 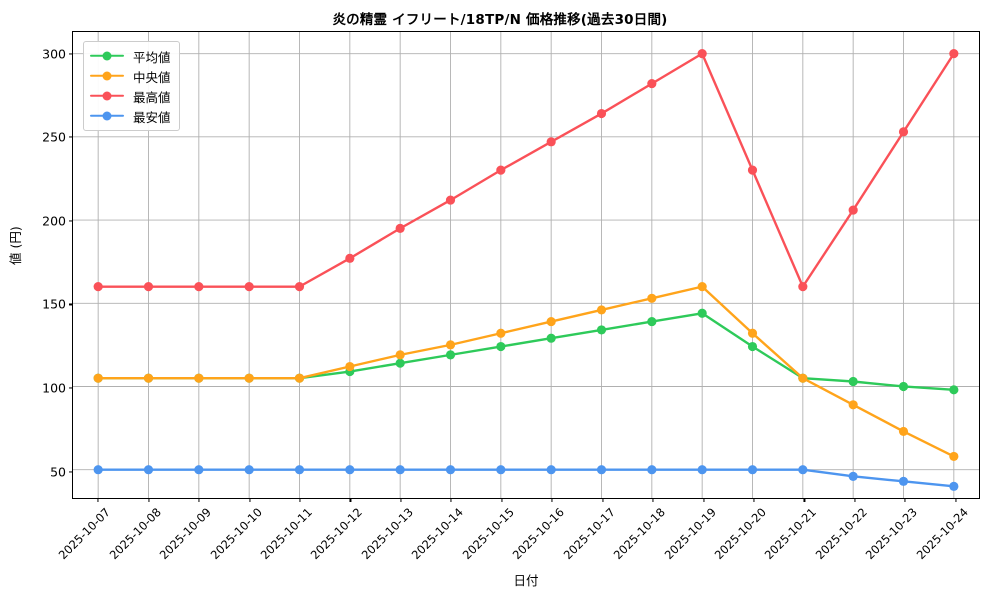 What do you see at coordinates (438, 534) in the screenshot?
I see `x-tick-label: 2025-10-14` at bounding box center [438, 534].